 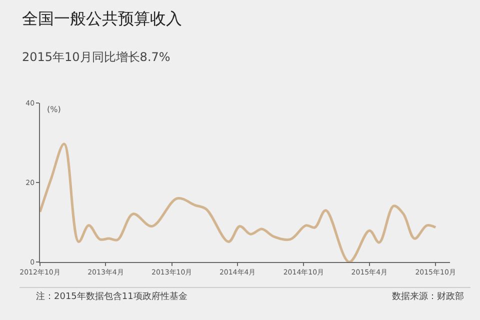 I want to click on text: 注：2015年数据包含11项政府性基金, so click(x=112, y=296).